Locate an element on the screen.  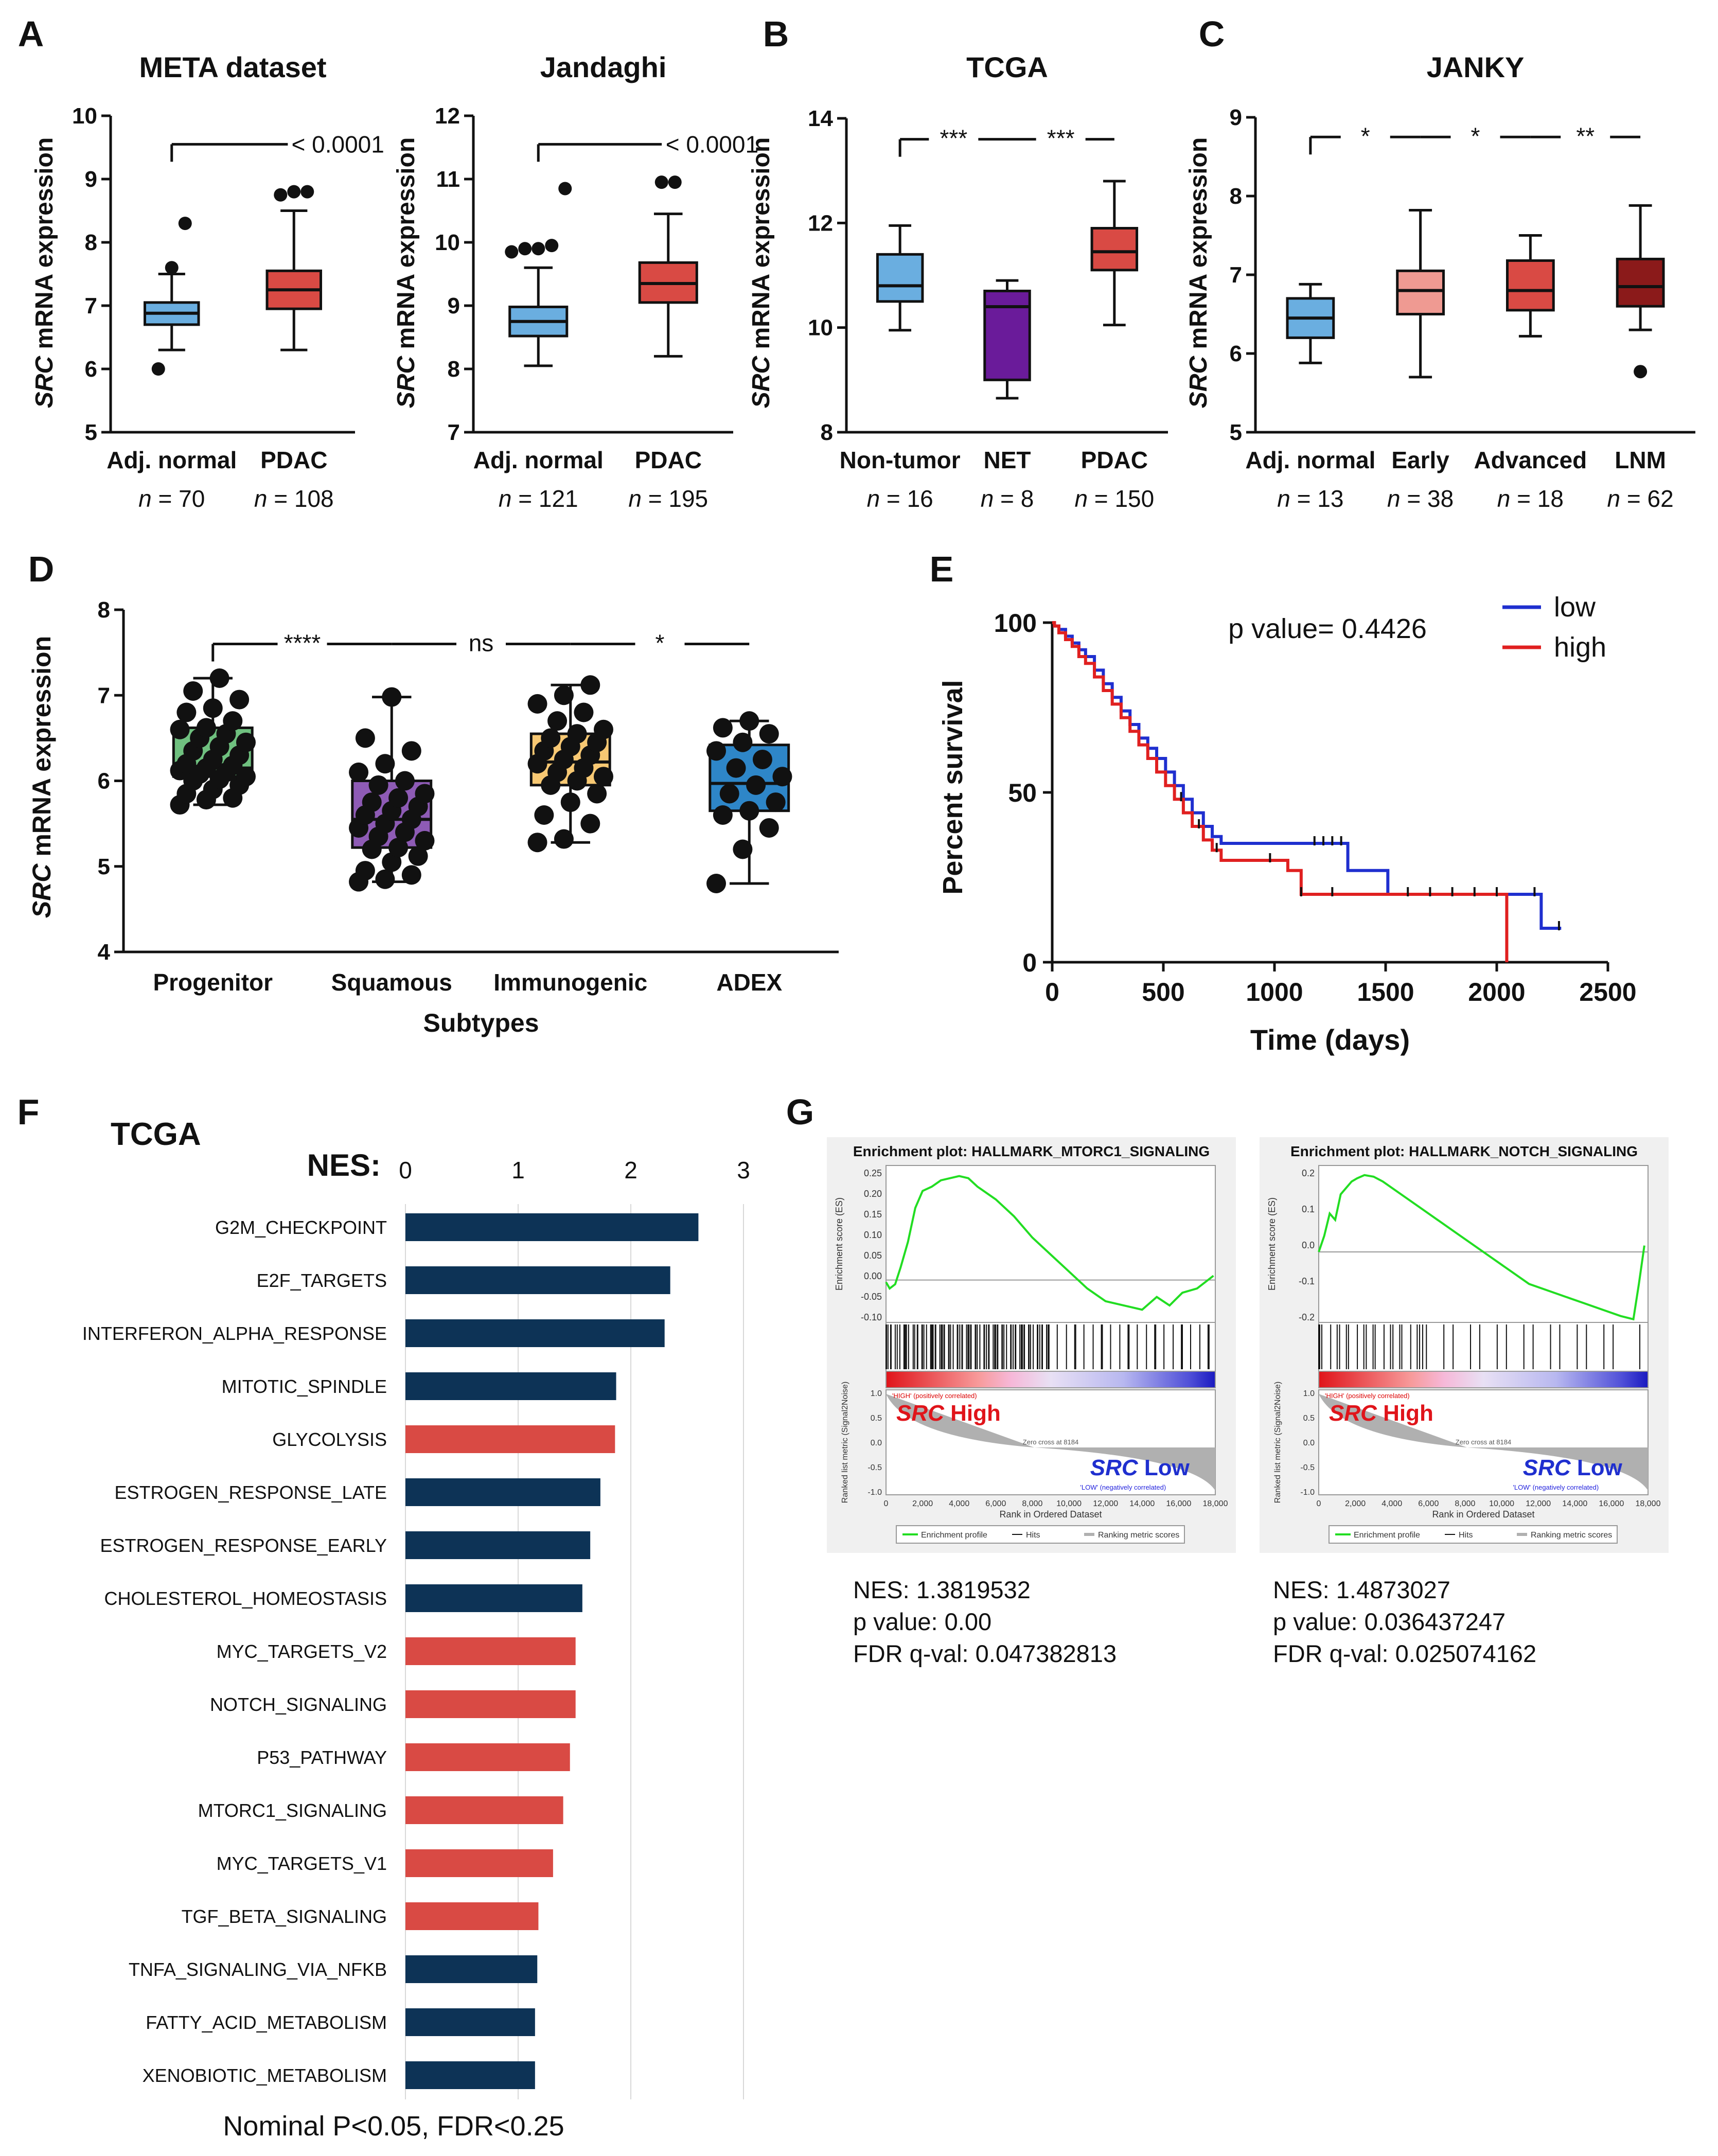
category-label: NOTCH_SIGNALING is located at coordinates (298, 1704).